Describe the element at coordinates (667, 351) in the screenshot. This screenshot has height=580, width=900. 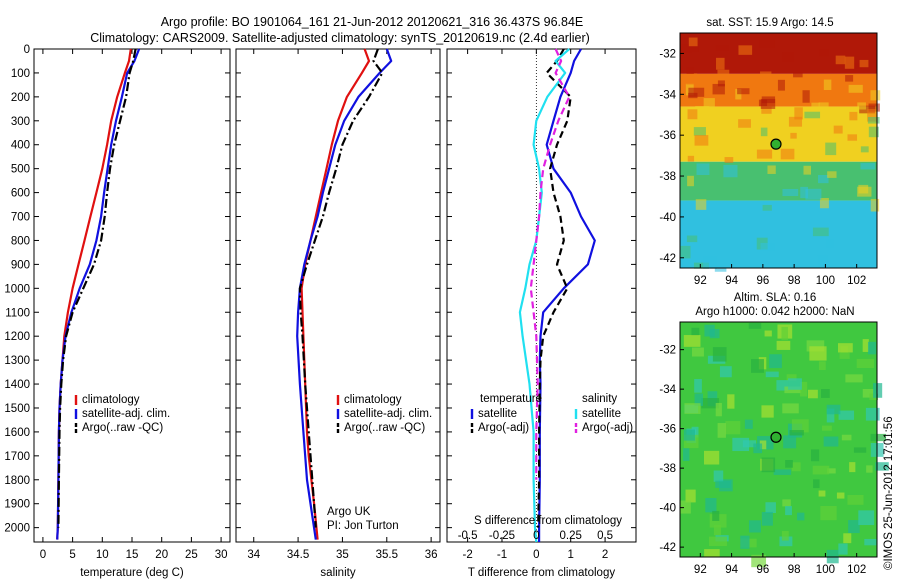
I see `sla_map-ytick-label: -32` at that location.